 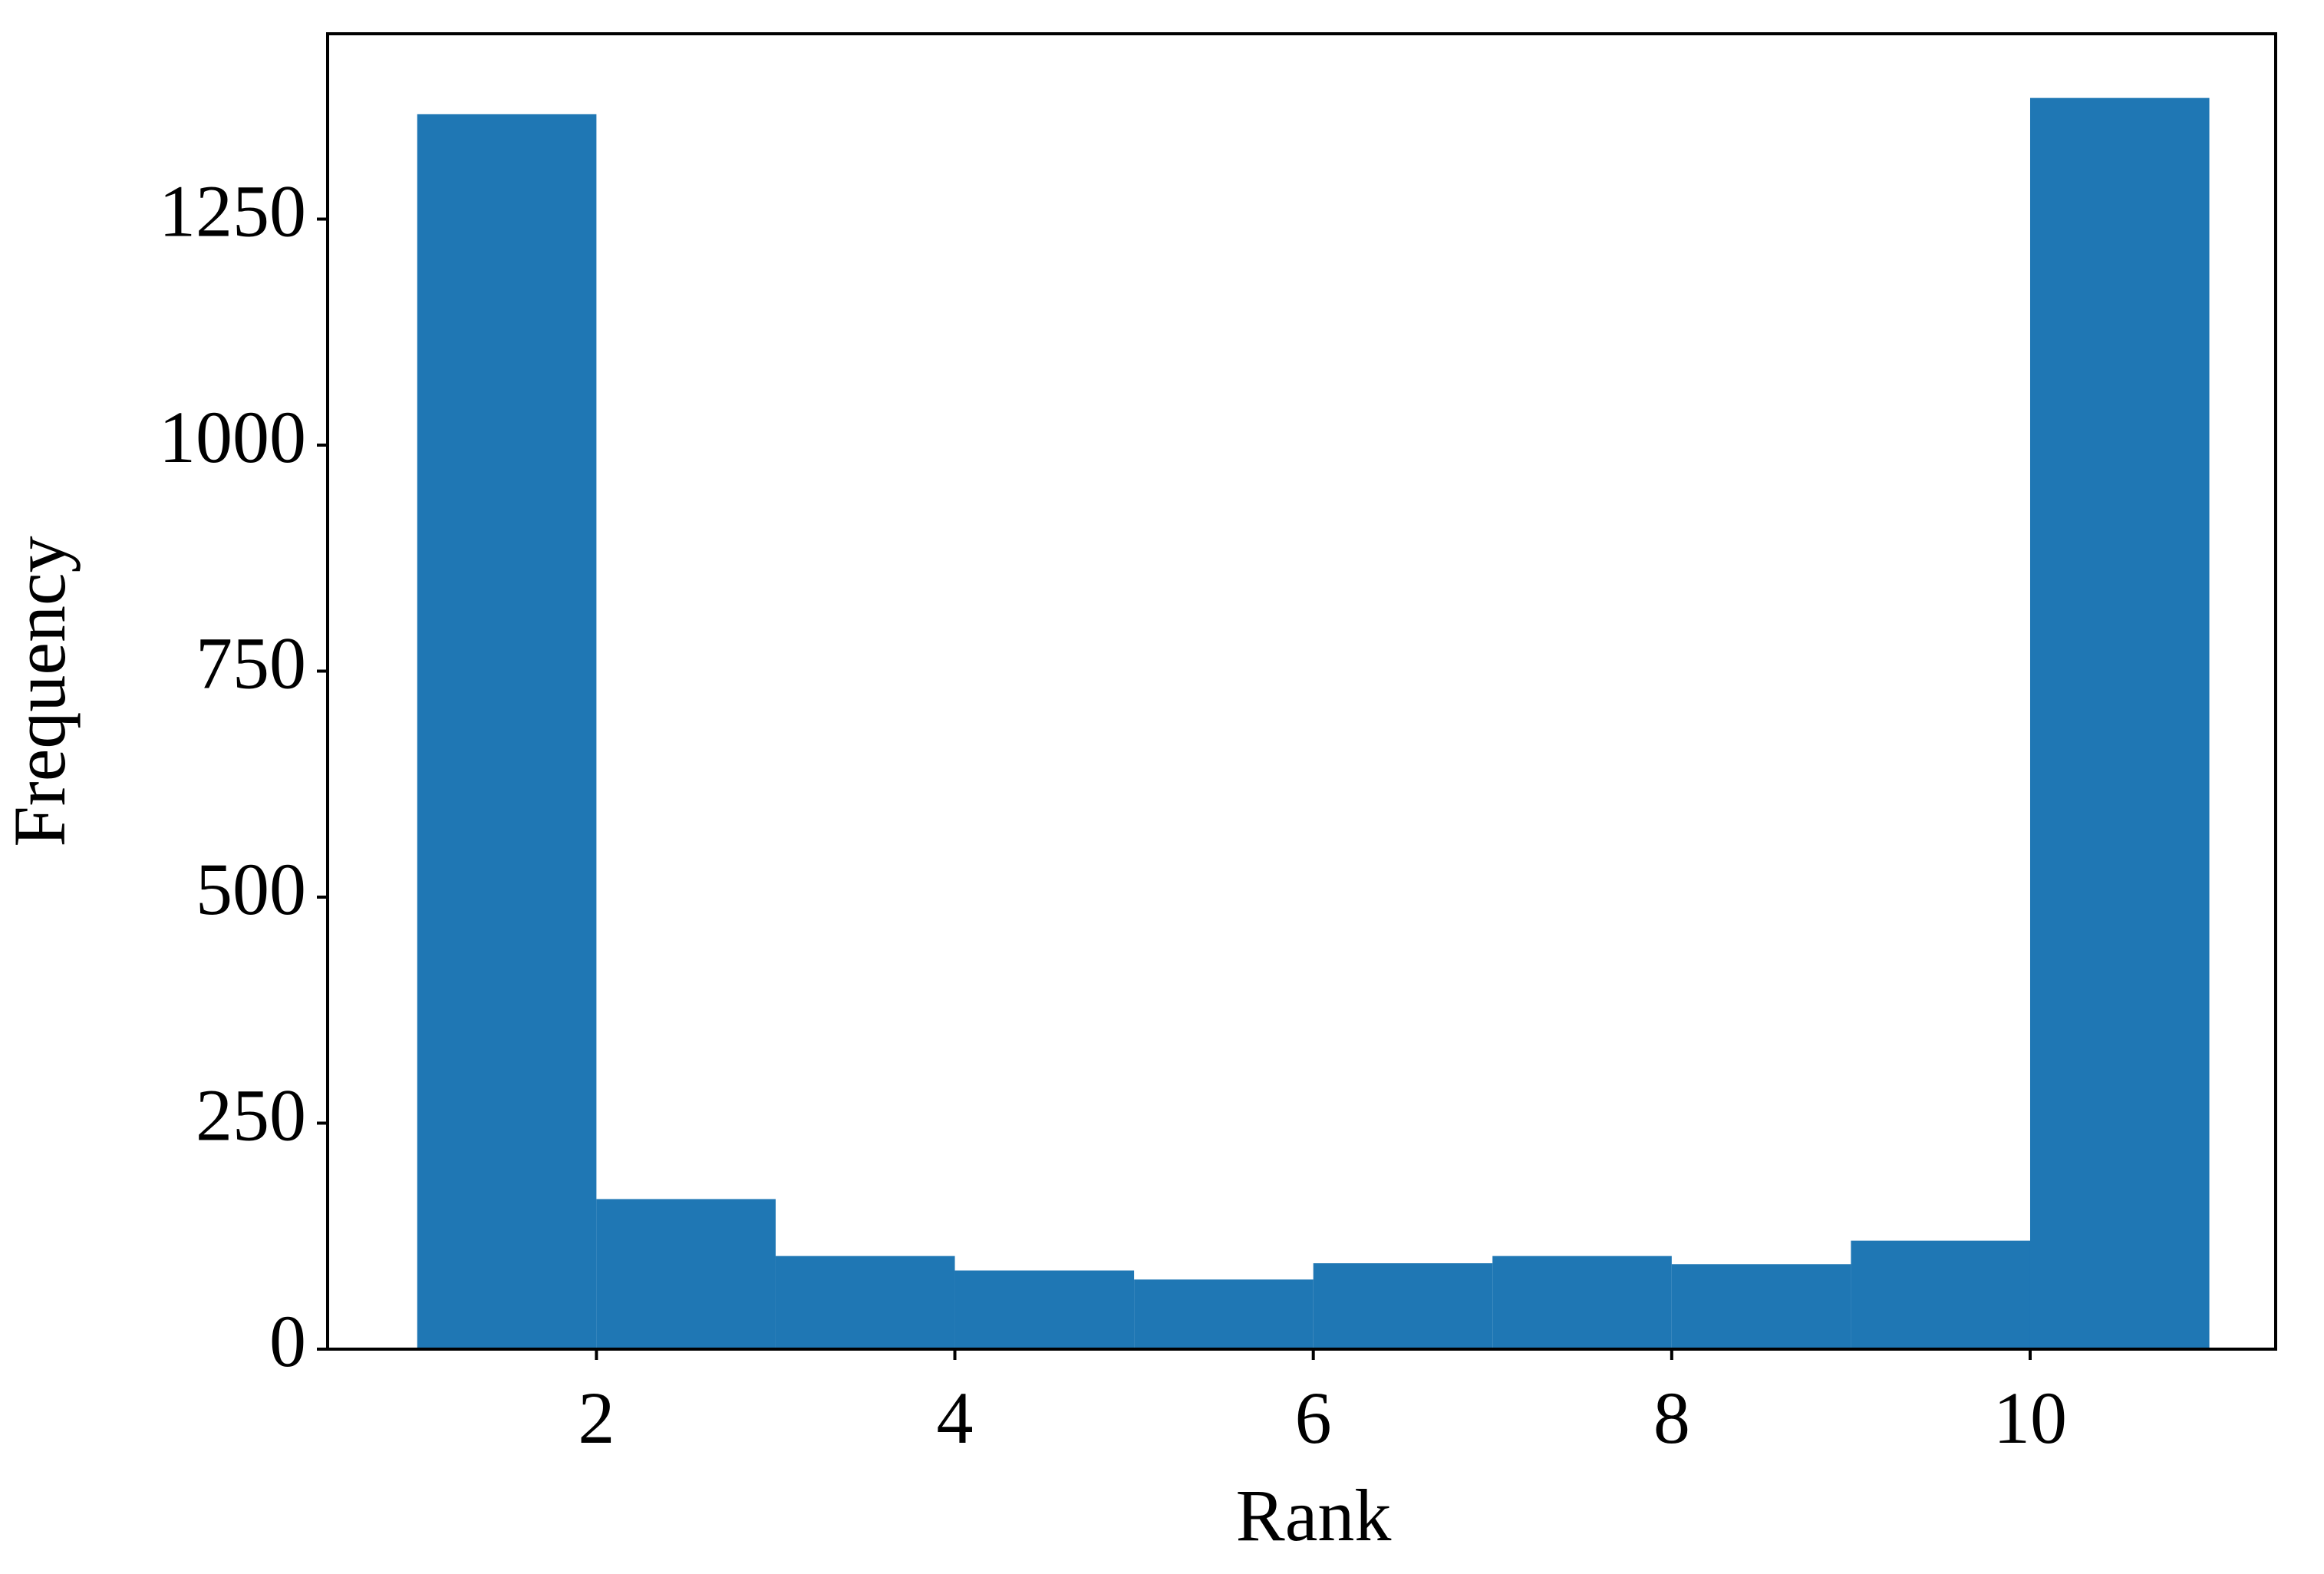 I want to click on x-tick-label: 10, so click(x=2030, y=1418).